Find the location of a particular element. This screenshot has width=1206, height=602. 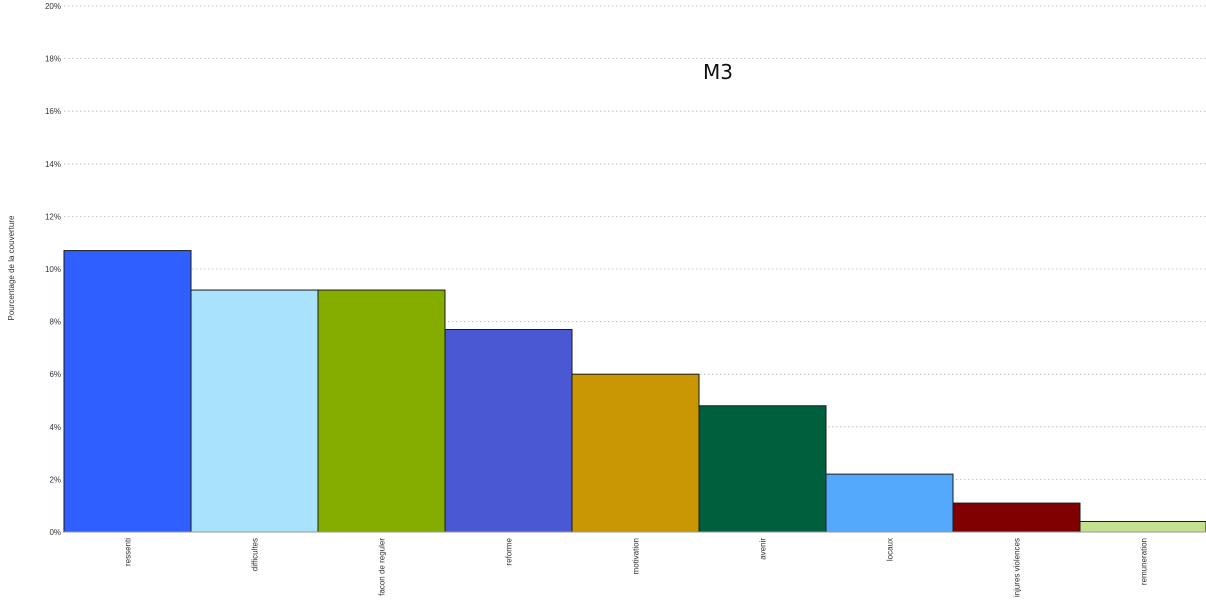

y-tick-label: 18% is located at coordinates (53, 59).